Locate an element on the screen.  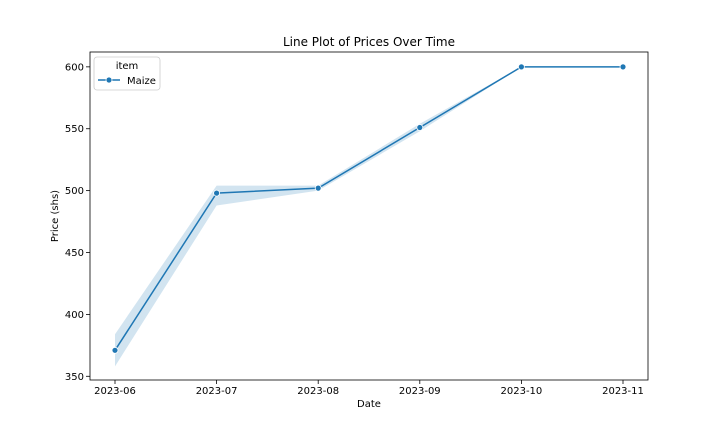
legend-marker-swatch is located at coordinates (109, 80).